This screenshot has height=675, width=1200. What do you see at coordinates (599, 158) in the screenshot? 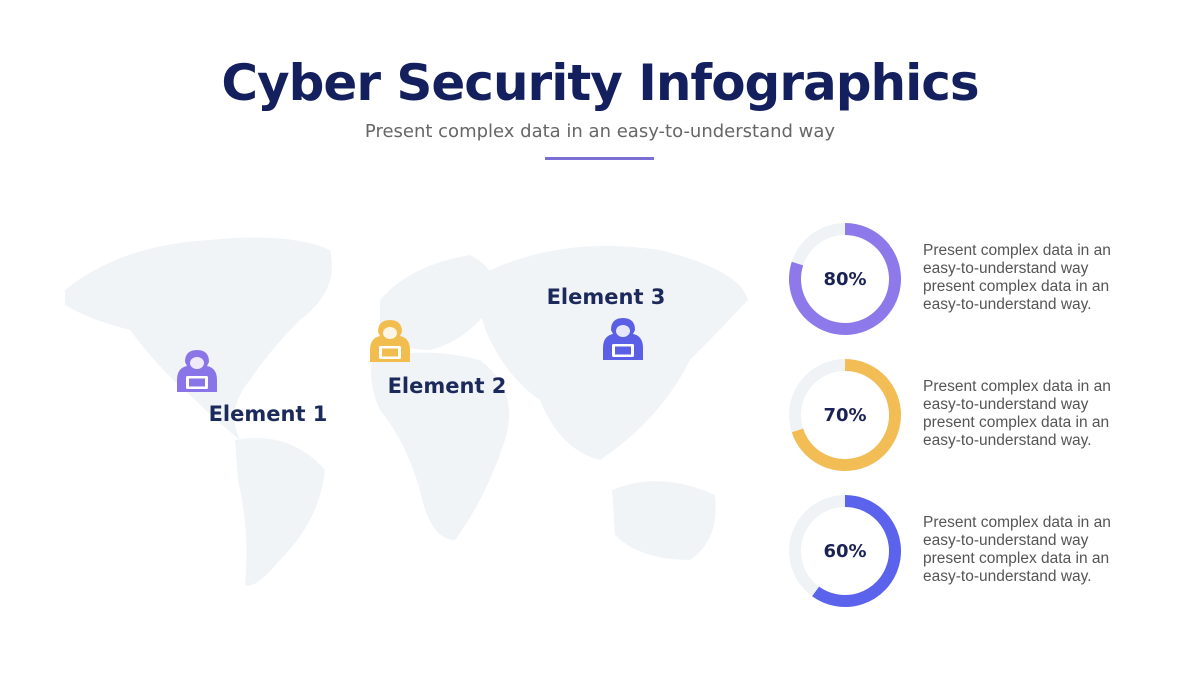
I see `title-underline` at bounding box center [599, 158].